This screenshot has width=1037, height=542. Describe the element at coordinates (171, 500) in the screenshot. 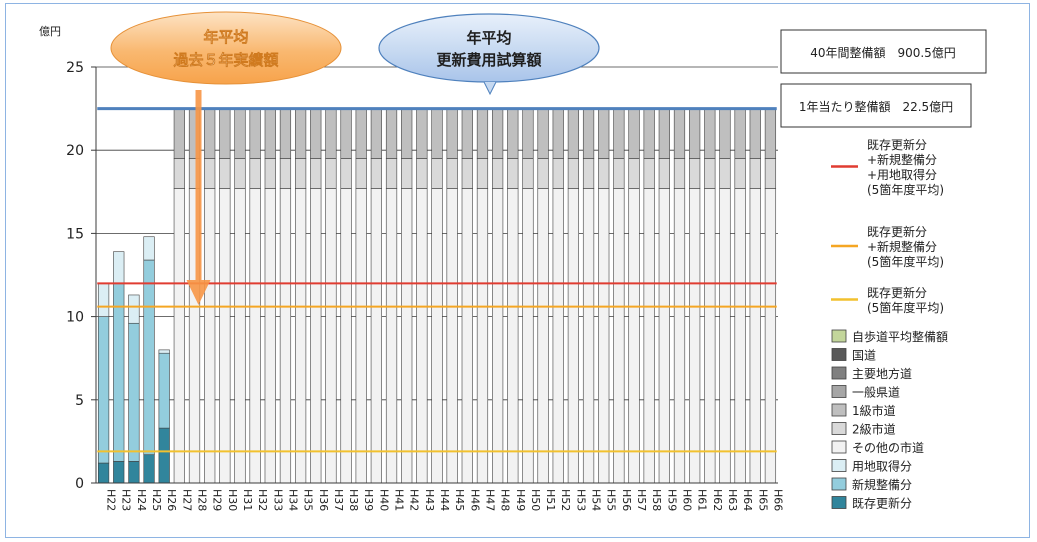

I see `x-tick-label: H26` at that location.